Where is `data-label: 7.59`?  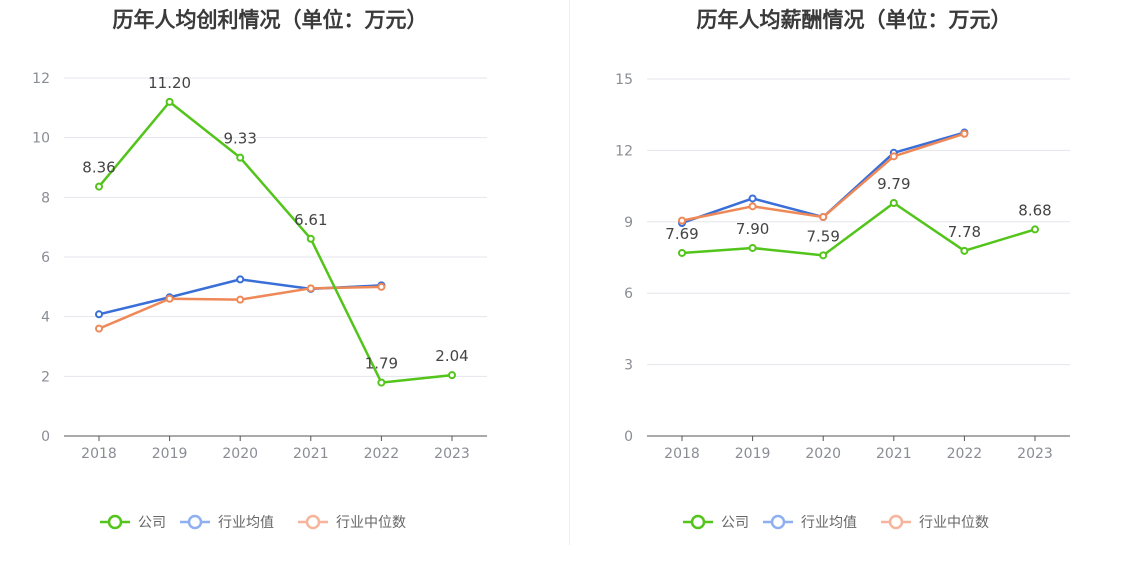 data-label: 7.59 is located at coordinates (822, 236).